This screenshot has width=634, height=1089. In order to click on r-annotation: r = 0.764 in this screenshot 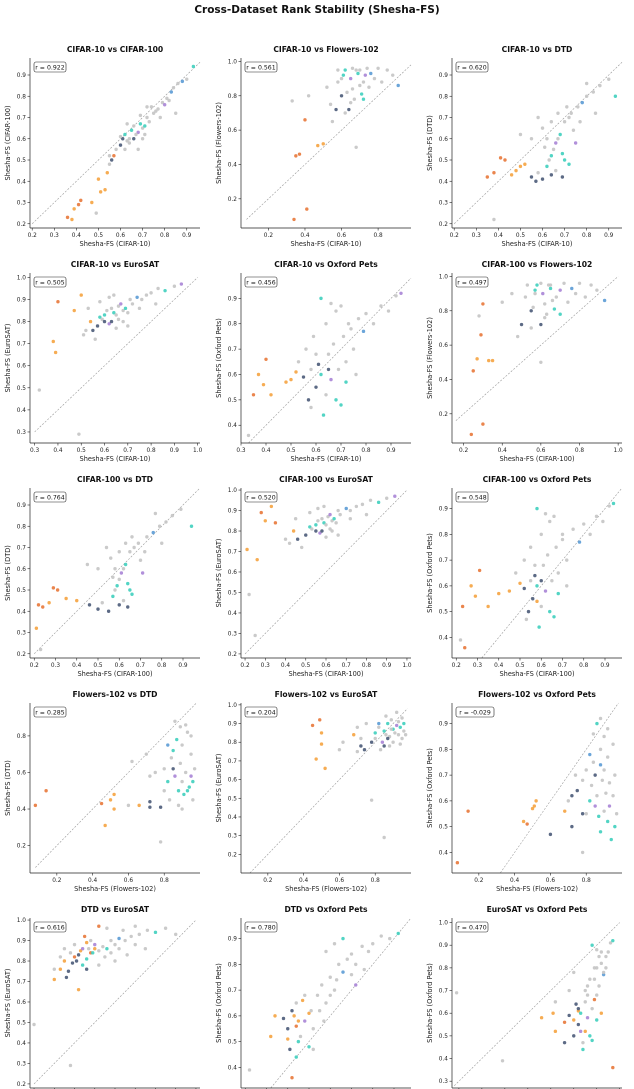, I will do `click(49, 497)`.